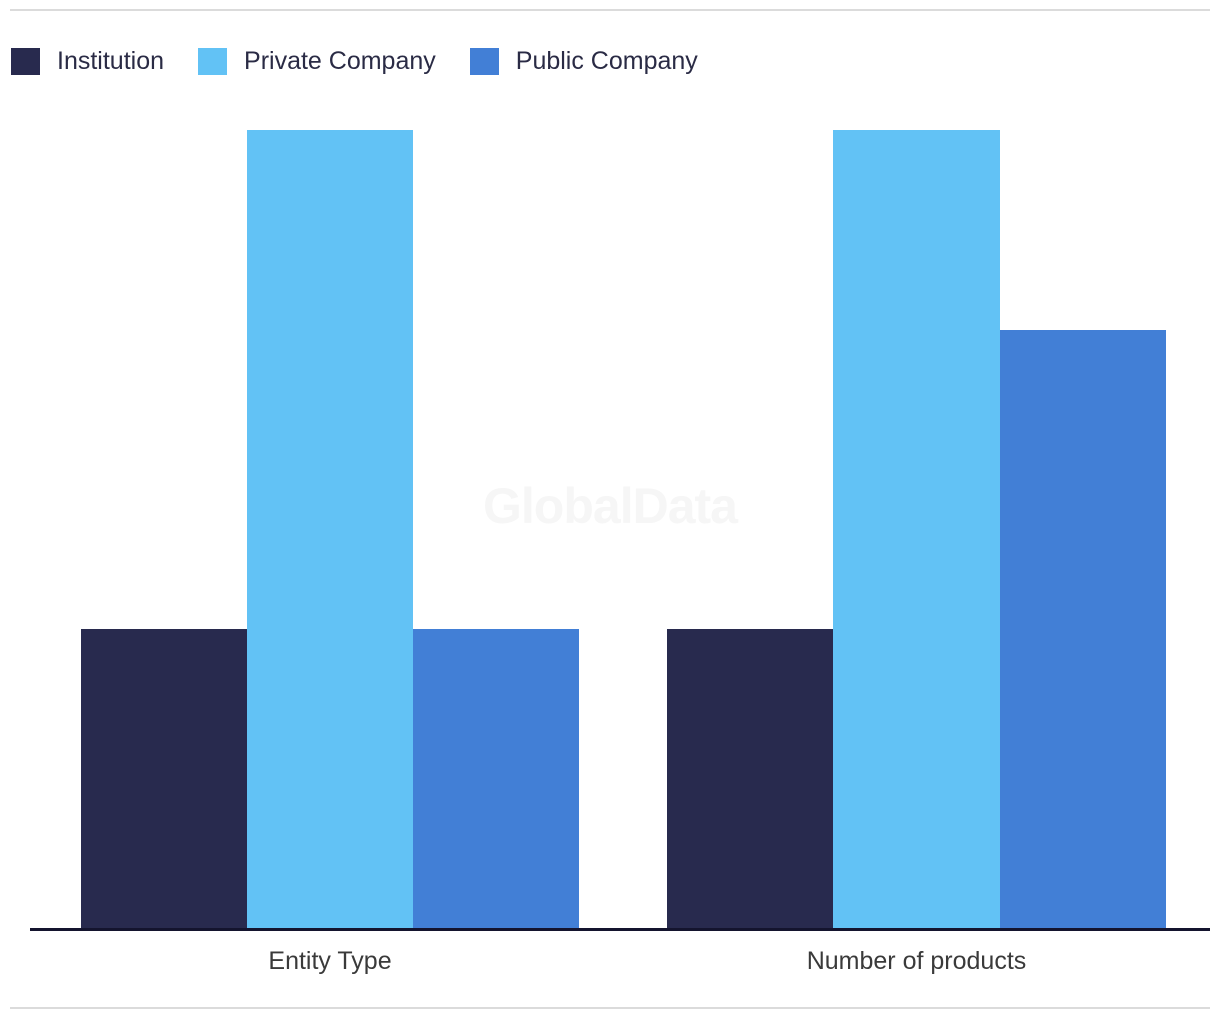 The height and width of the screenshot is (1020, 1220). I want to click on bar-public-company-number-of-products, so click(1082, 629).